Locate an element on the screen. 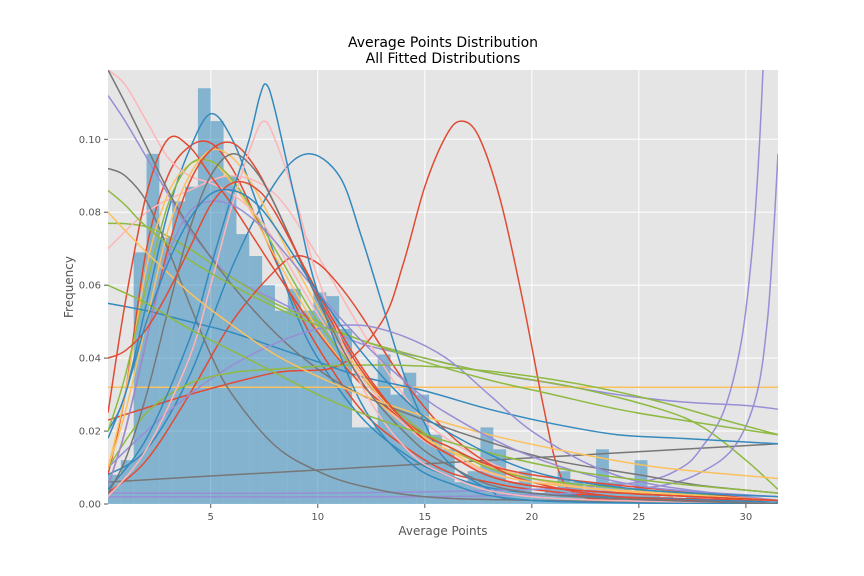 The image size is (864, 576). y-axis-label: Frequency is located at coordinates (69, 287).